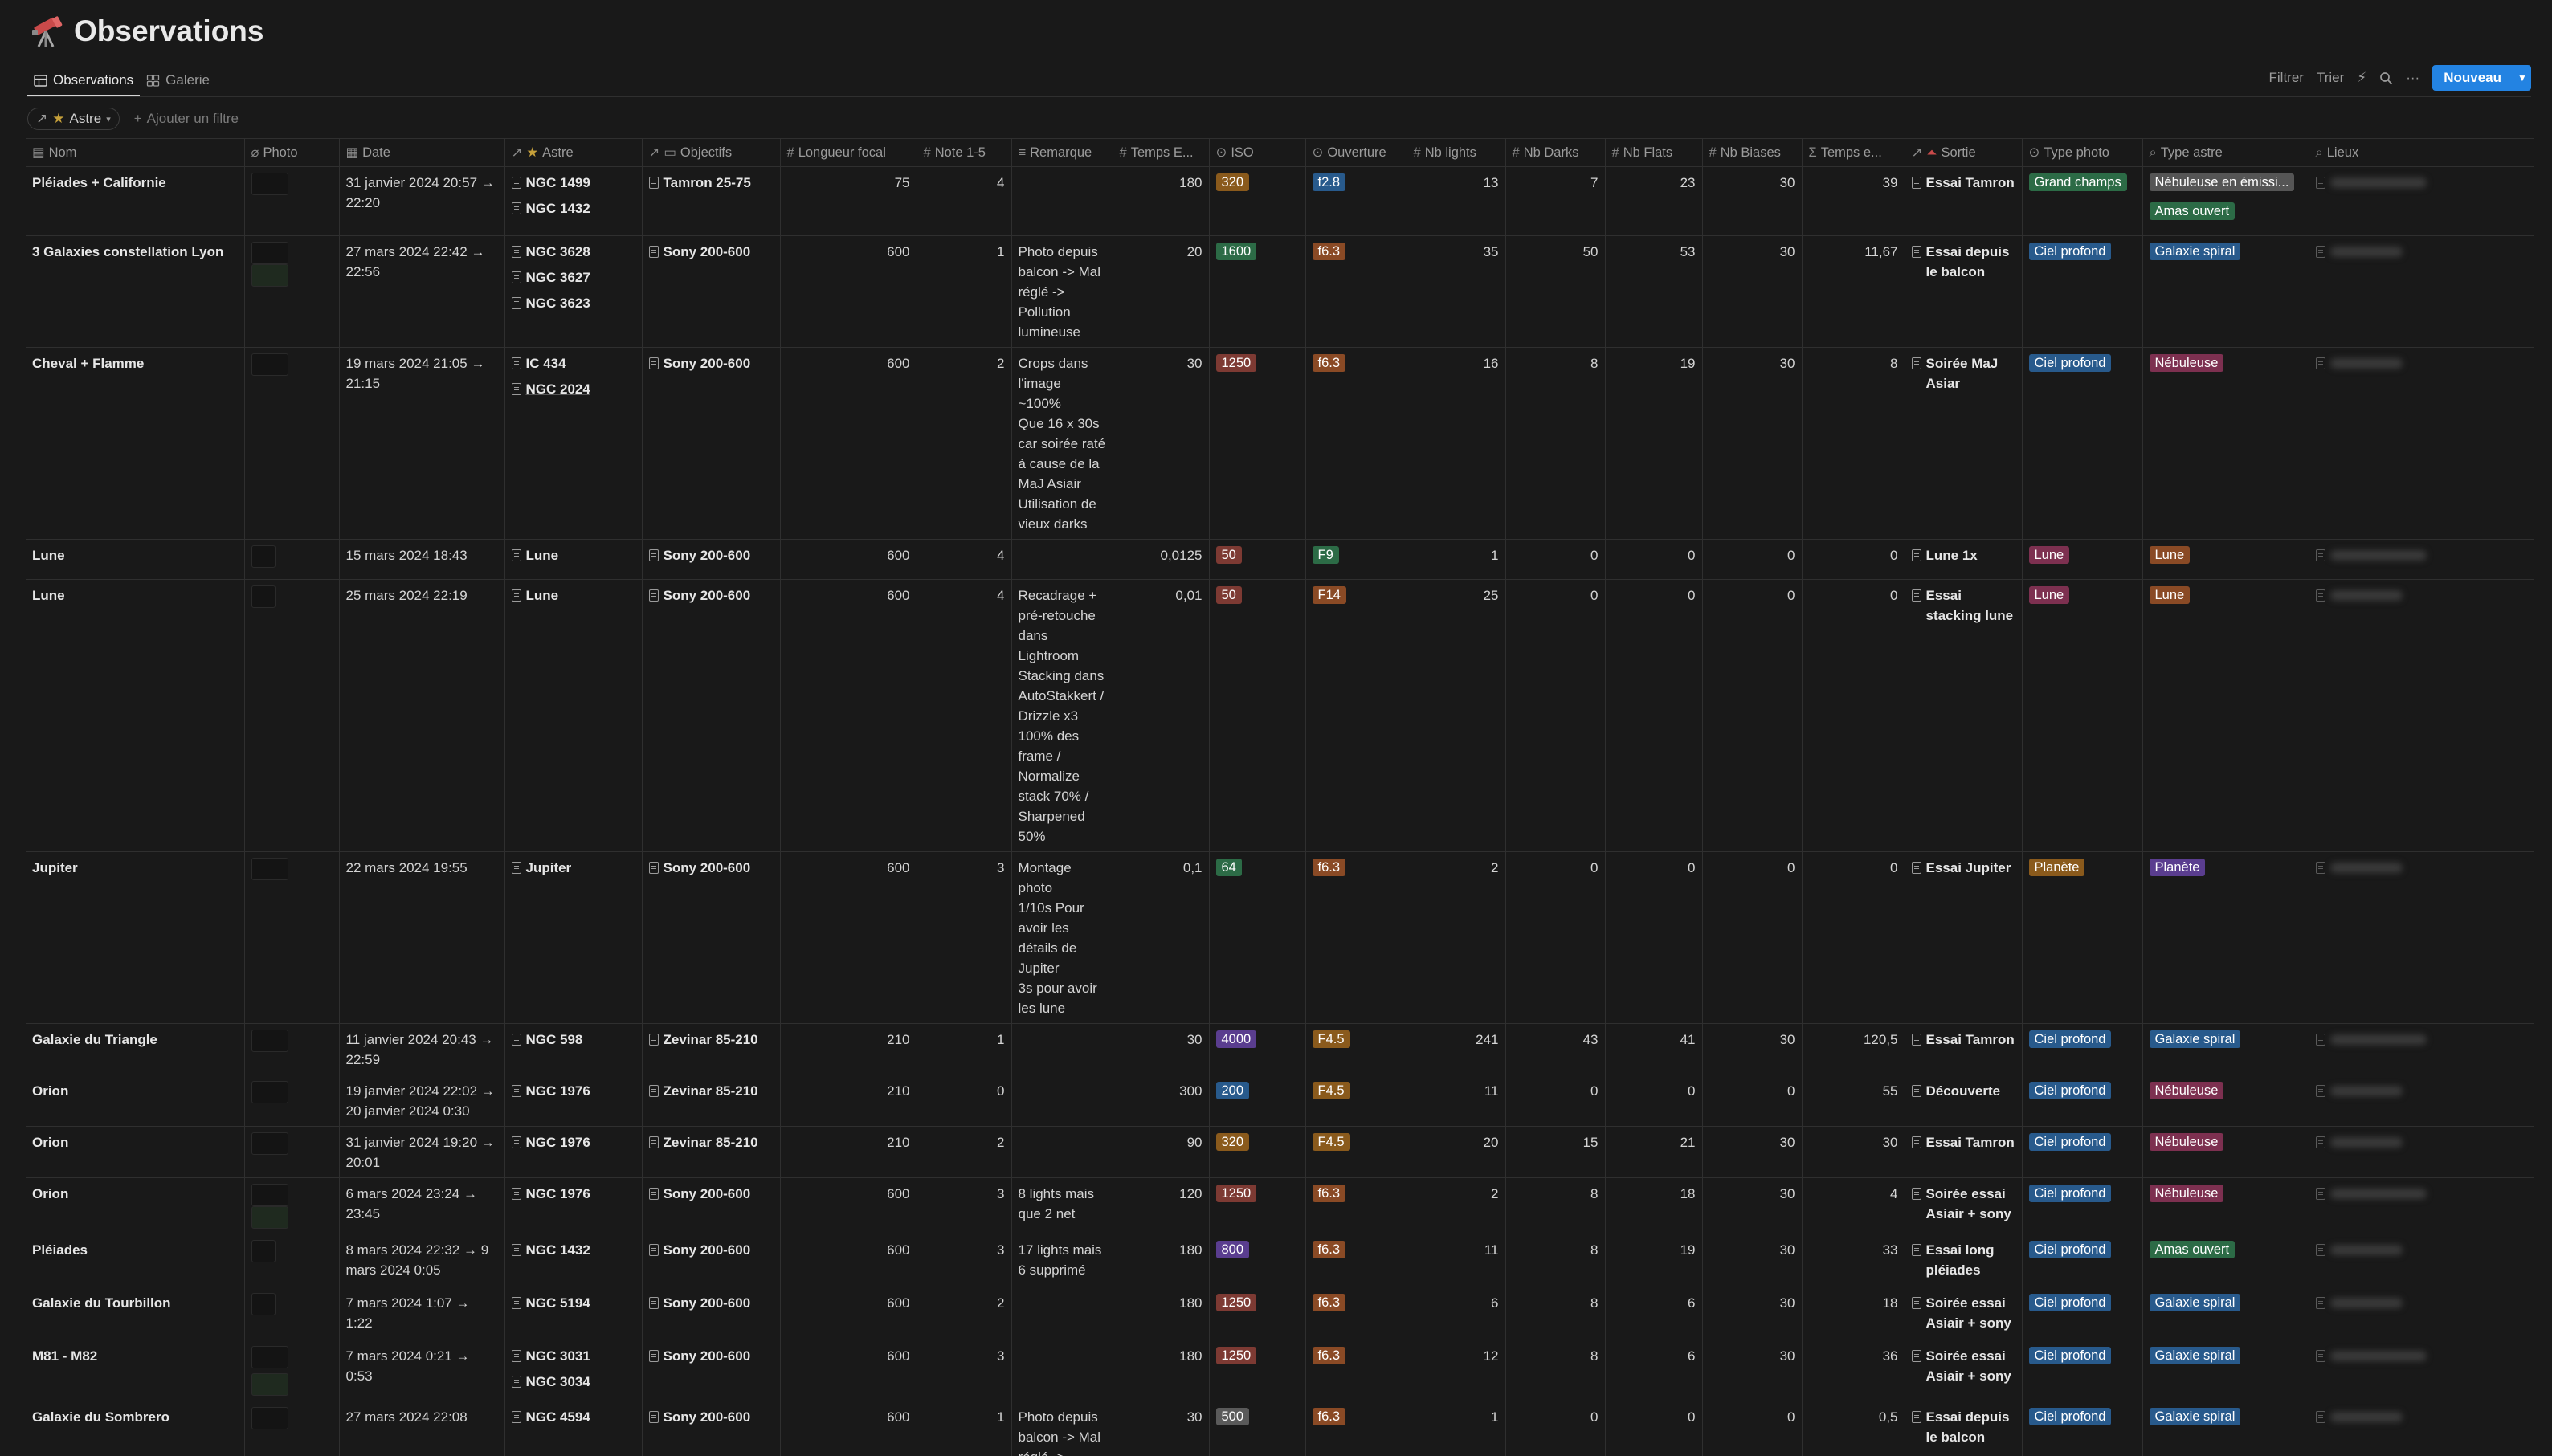  I want to click on cell-note: 2, so click(964, 1152).